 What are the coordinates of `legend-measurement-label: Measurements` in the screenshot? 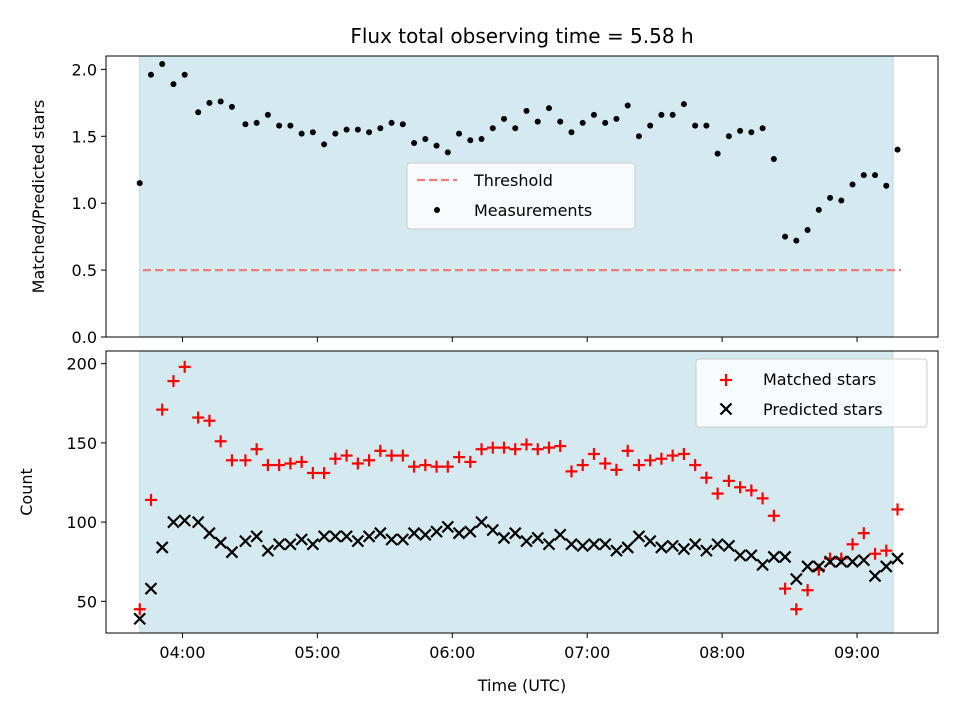 It's located at (533, 210).